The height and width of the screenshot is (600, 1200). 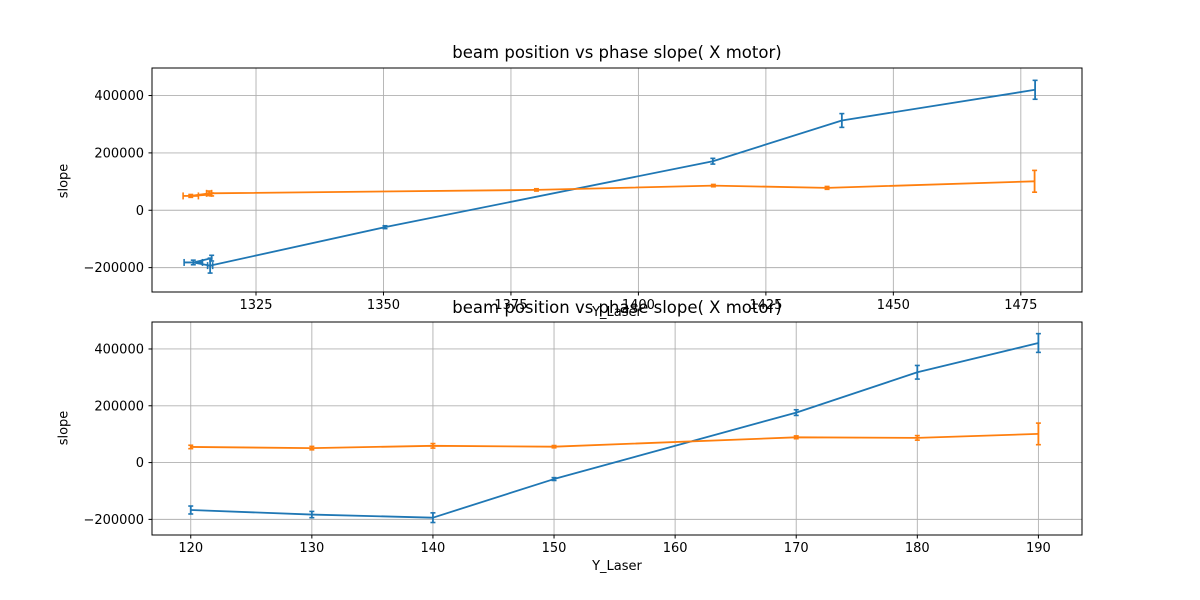 I want to click on svg-text: 120, so click(x=190, y=548).